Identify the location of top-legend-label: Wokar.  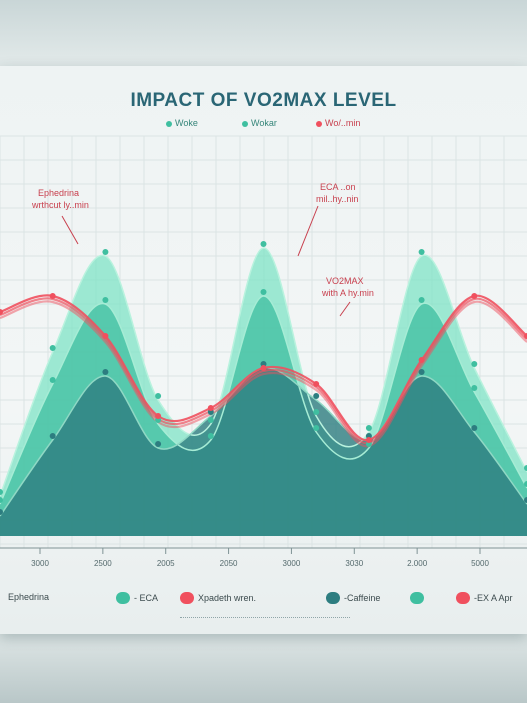
(264, 123).